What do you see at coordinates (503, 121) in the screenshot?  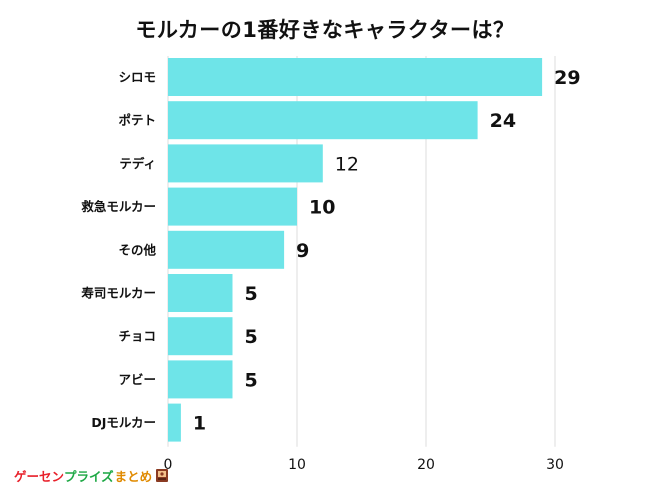 I see `value-label: 24` at bounding box center [503, 121].